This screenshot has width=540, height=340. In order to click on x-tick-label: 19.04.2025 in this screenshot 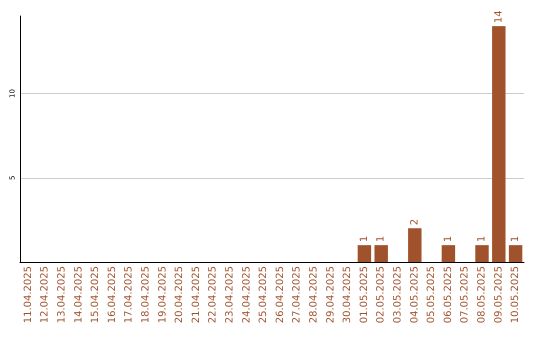, I will do `click(162, 295)`.